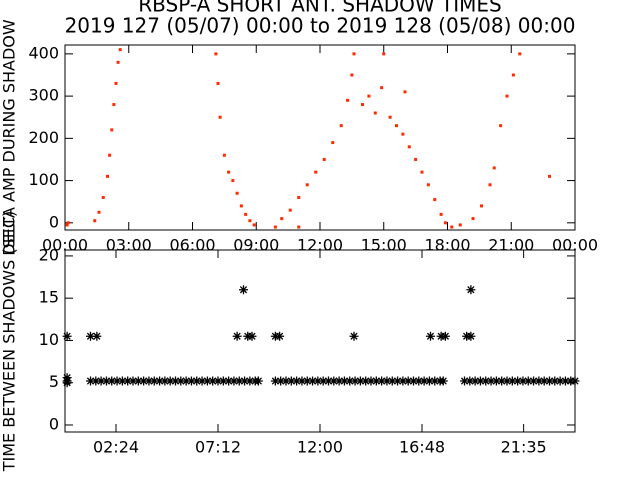  What do you see at coordinates (384, 245) in the screenshot?
I see `x-tick-label: 15:00` at bounding box center [384, 245].